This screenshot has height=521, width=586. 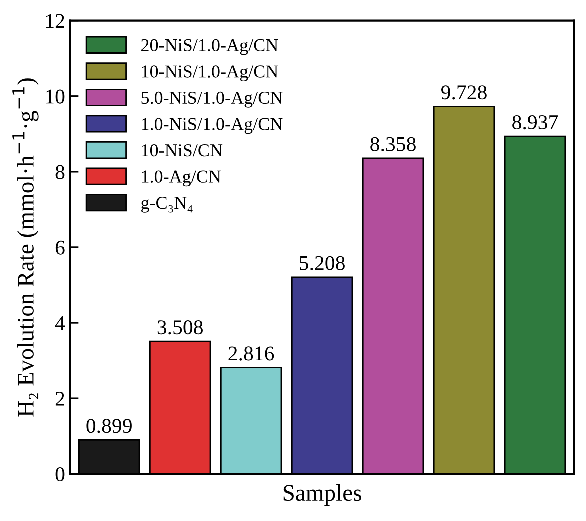 I want to click on data-label: 8.937, so click(x=535, y=122).